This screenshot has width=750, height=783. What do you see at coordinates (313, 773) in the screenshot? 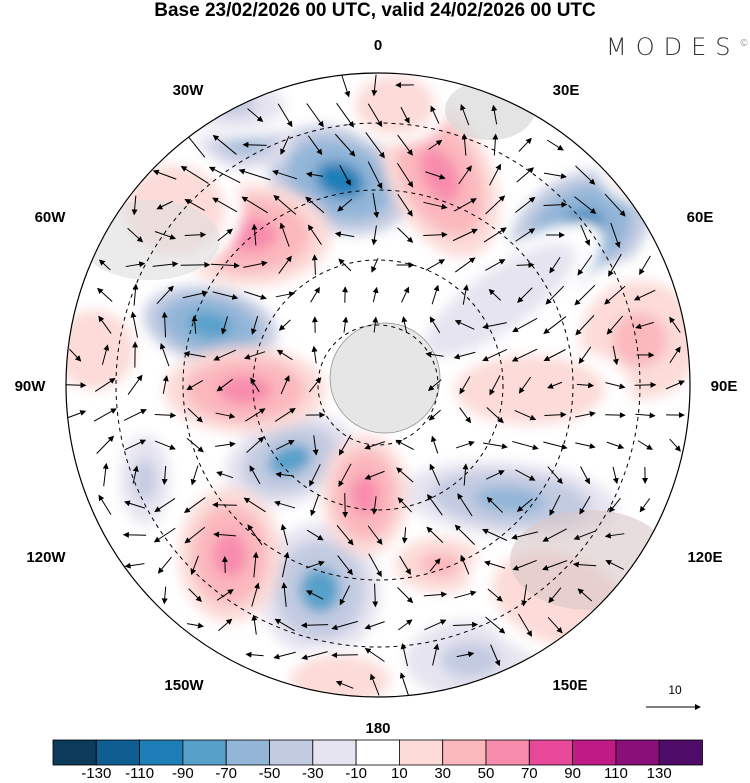
I see `colorbar-label: -30` at bounding box center [313, 773].